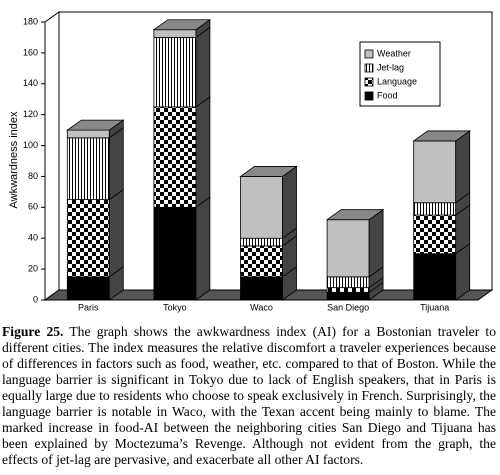 The width and height of the screenshot is (500, 475). Describe the element at coordinates (261, 307) in the screenshot. I see `x-tick-label: Waco` at that location.